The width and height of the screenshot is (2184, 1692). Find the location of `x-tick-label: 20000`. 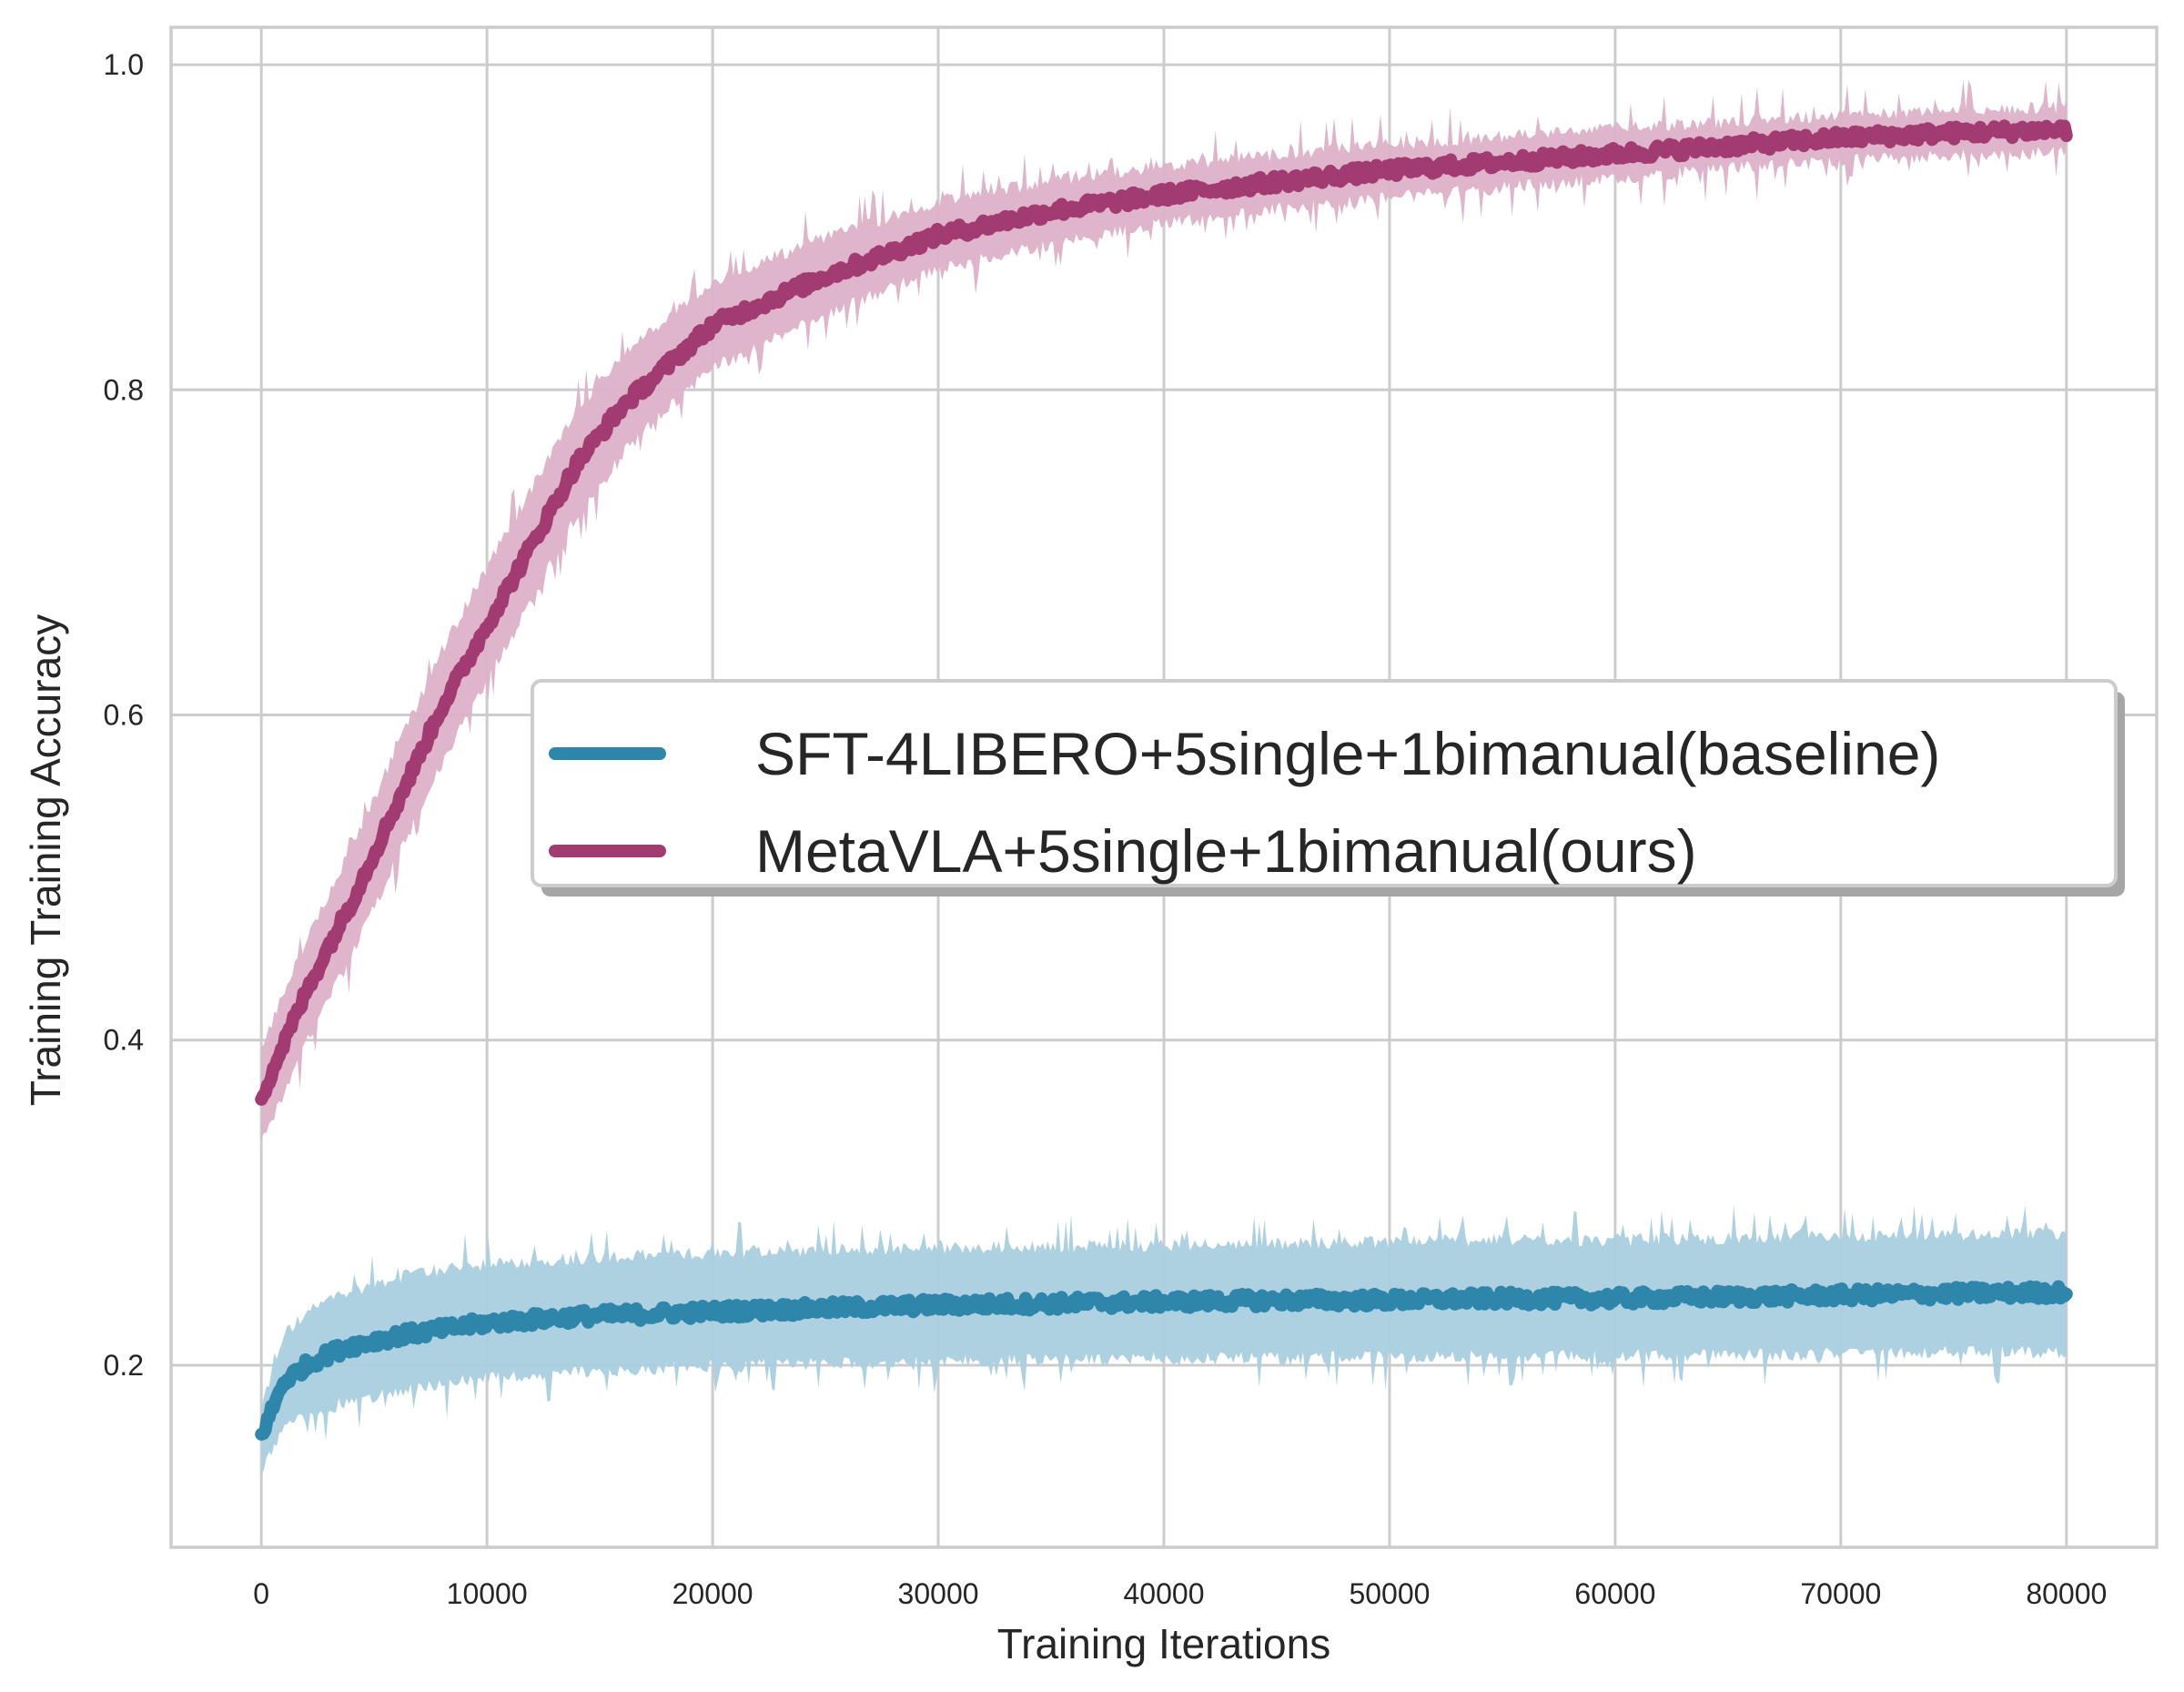

x-tick-label: 20000 is located at coordinates (712, 1593).